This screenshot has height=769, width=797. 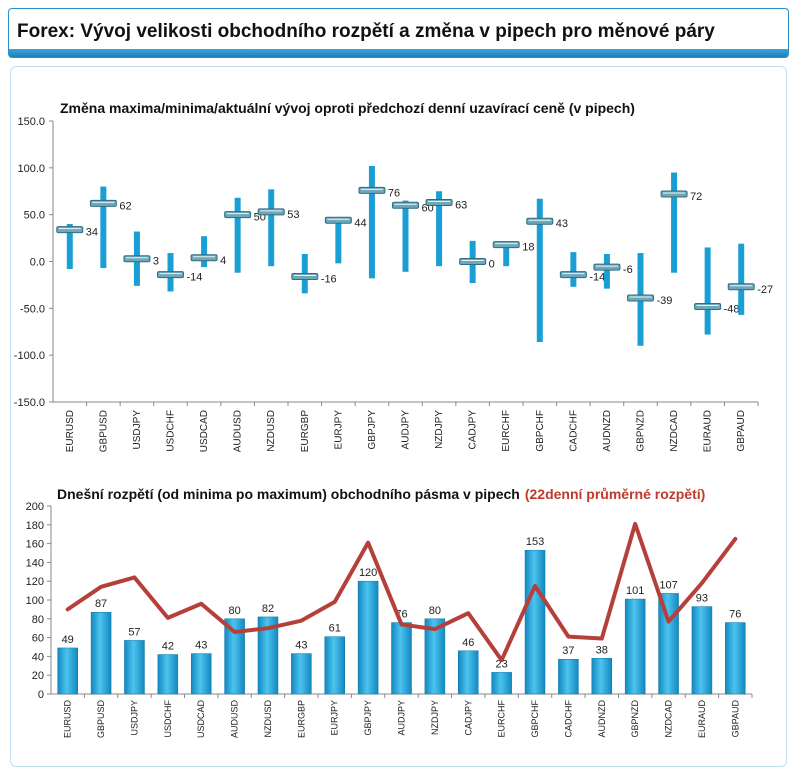 I want to click on x-category-label: EURAUD, so click(x=702, y=719).